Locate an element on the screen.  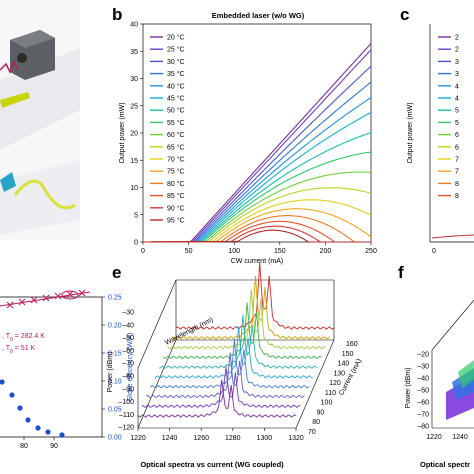
chip-surface-lower is located at coordinates (40, 197).